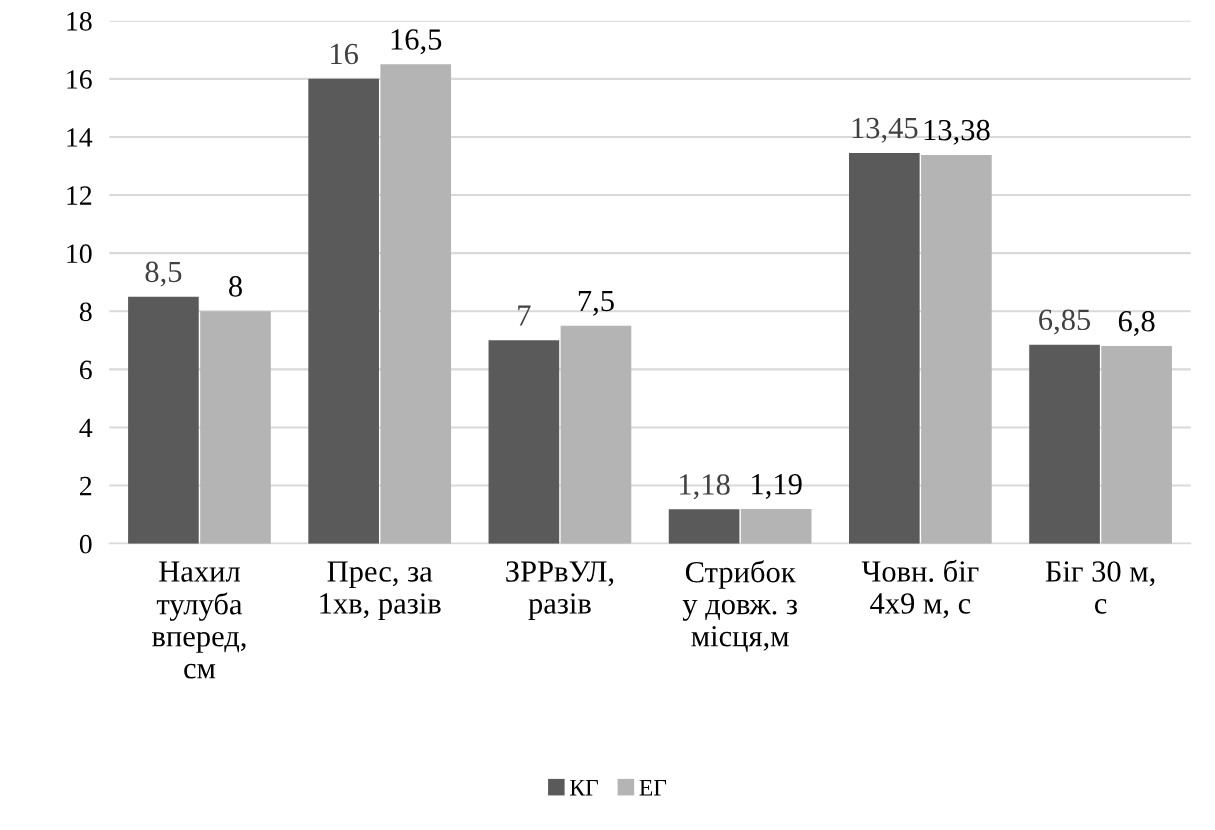  I want to click on y-tick-label: 18, so click(79, 21).